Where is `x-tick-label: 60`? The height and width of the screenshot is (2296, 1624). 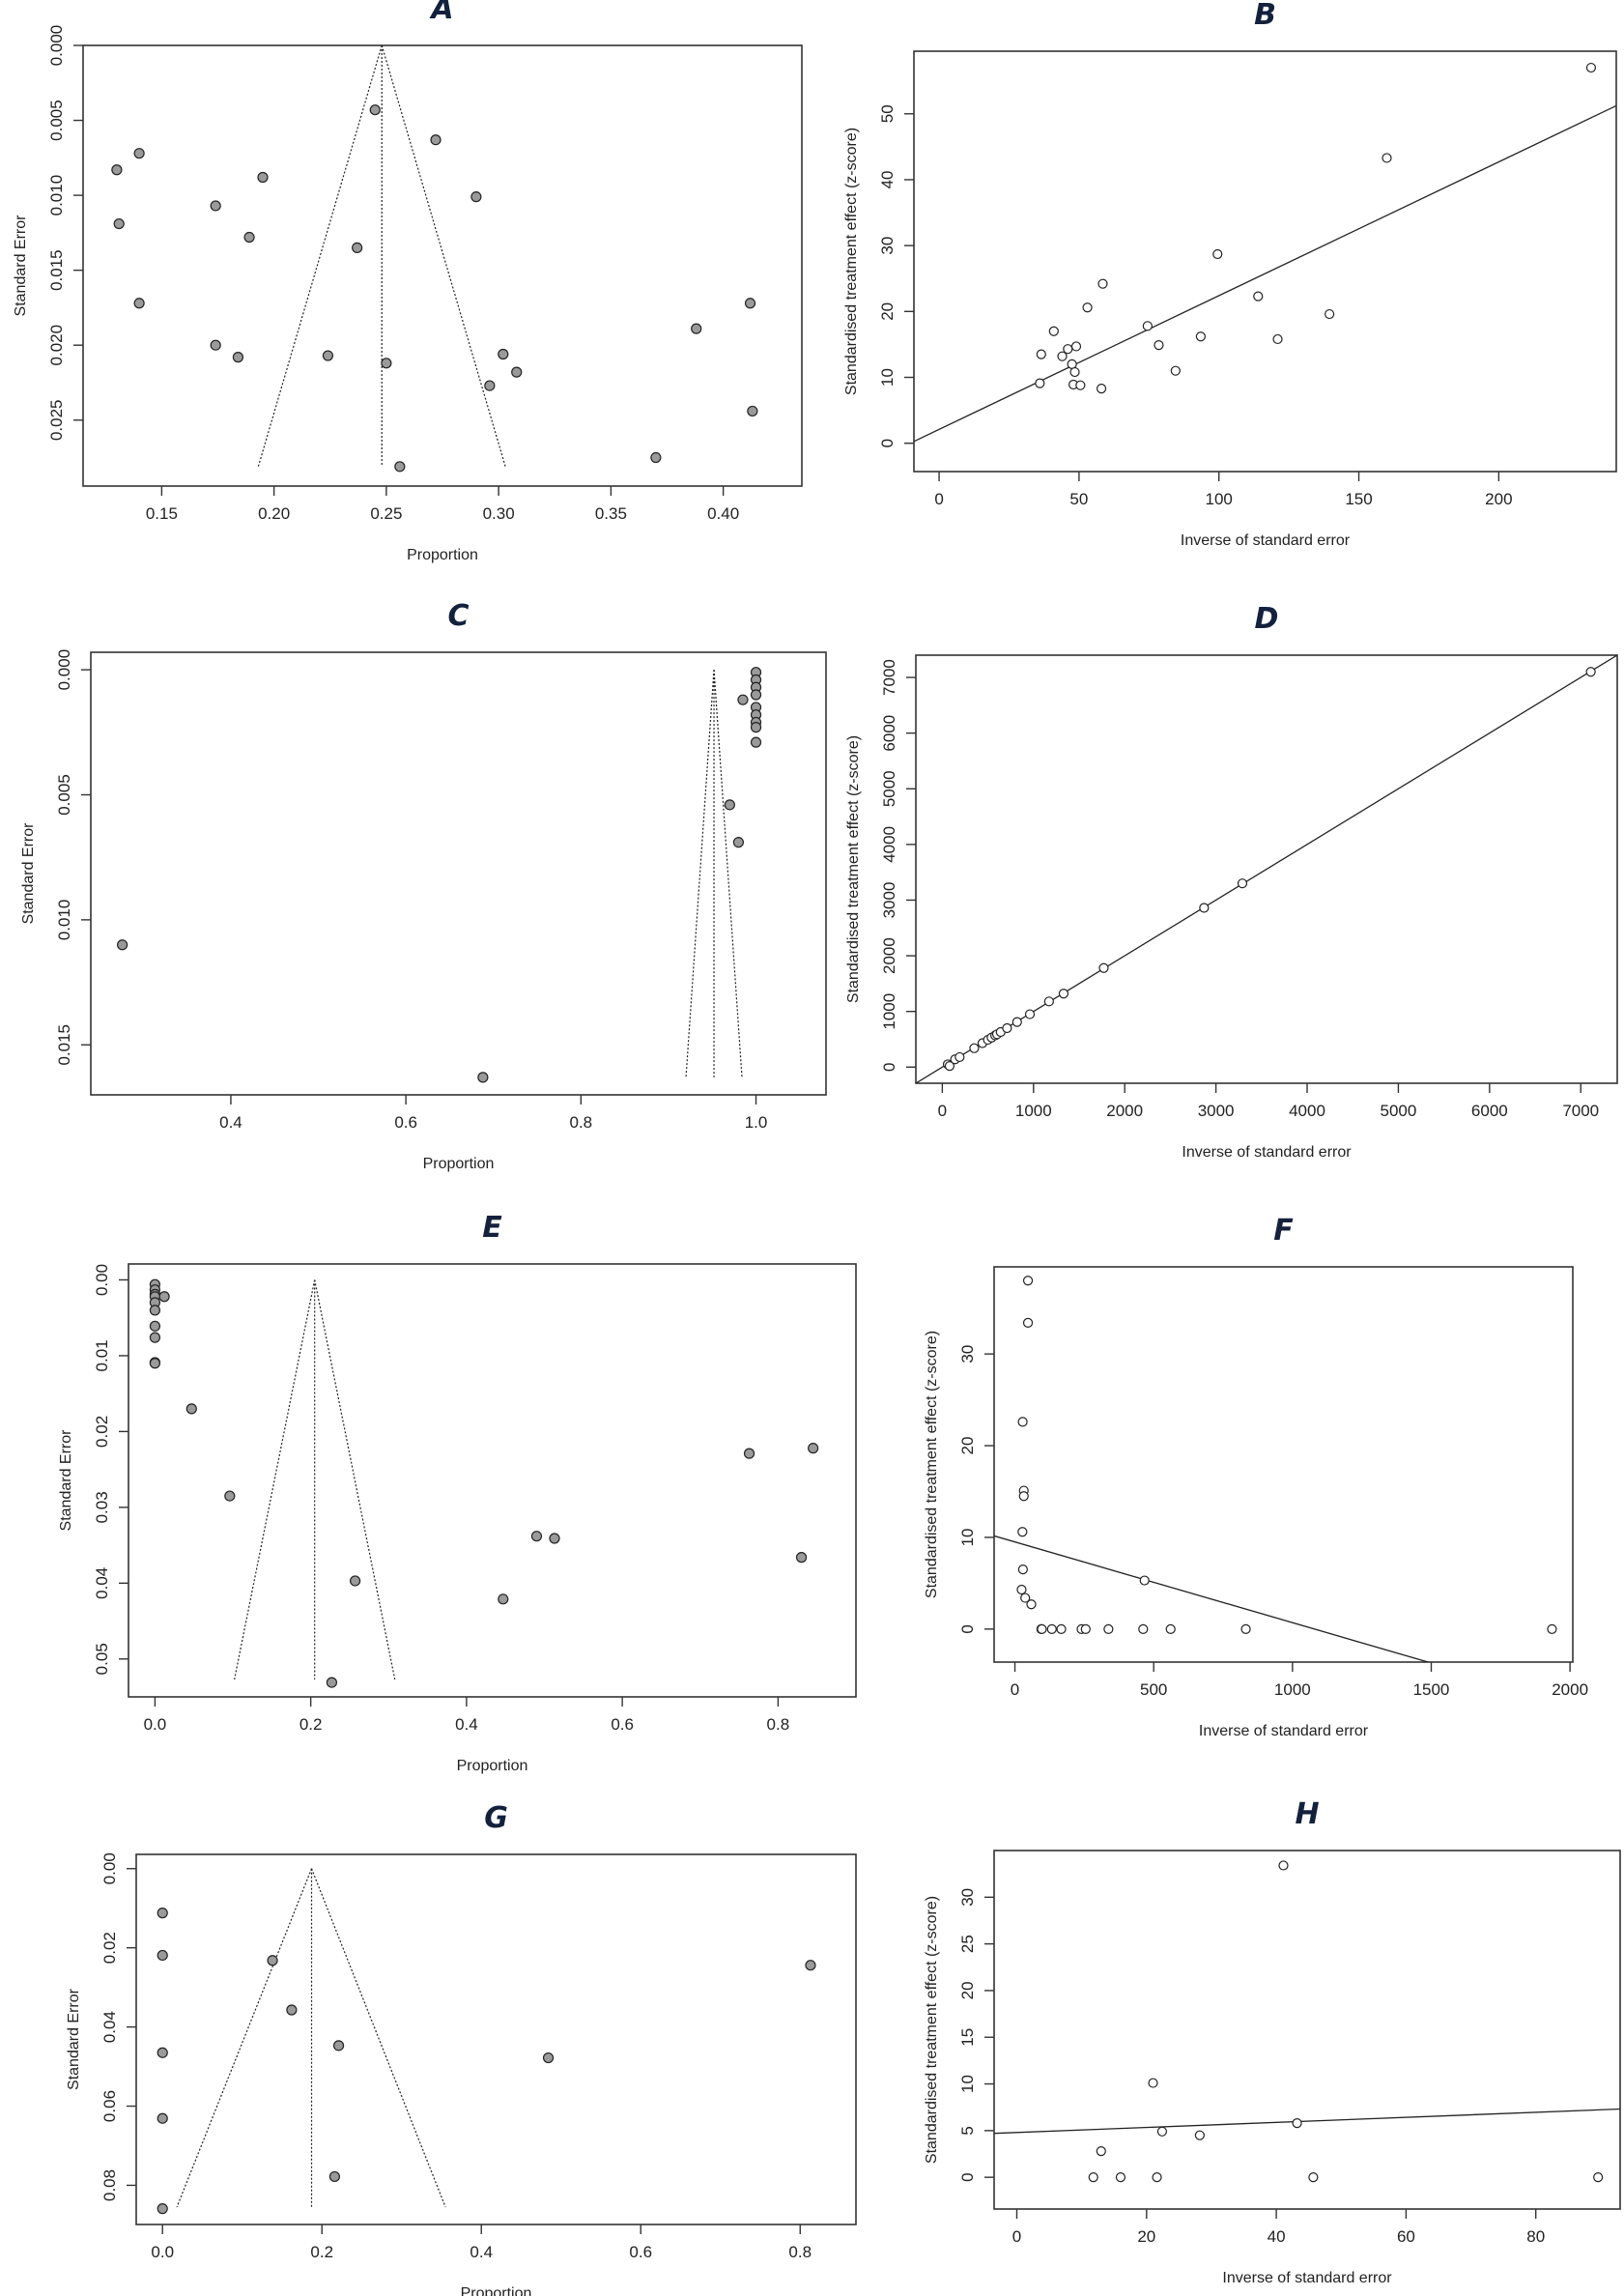 x-tick-label: 60 is located at coordinates (1406, 2236).